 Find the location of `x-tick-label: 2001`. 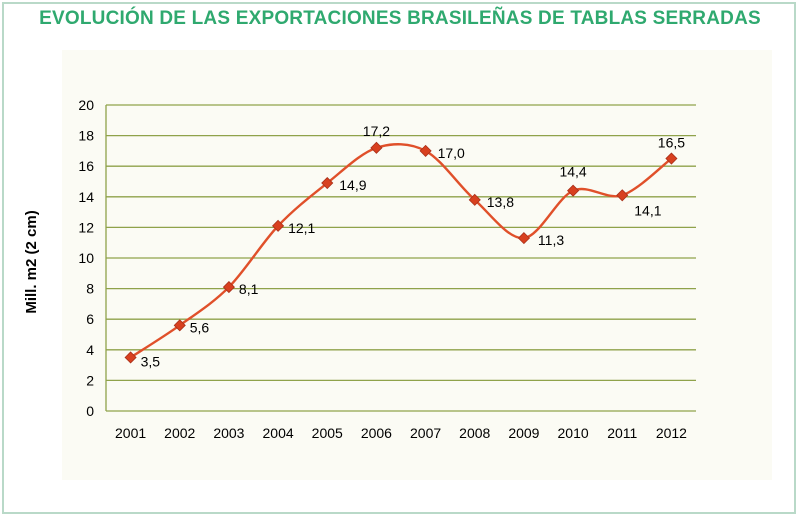

x-tick-label: 2001 is located at coordinates (130, 433).